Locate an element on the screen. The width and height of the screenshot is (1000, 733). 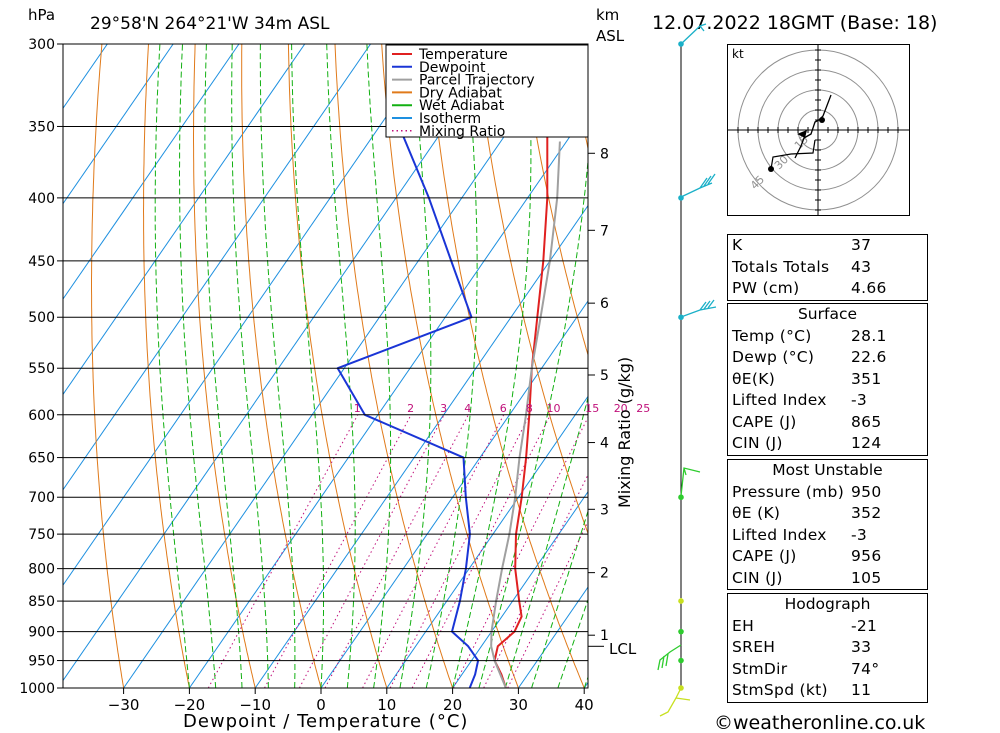
temperature-tick-label: −20 is located at coordinates (190, 705).